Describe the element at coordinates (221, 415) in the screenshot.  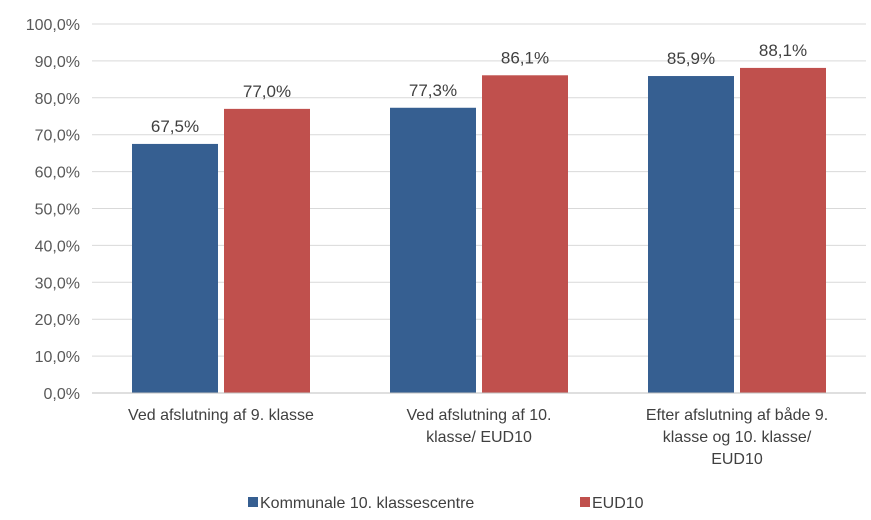
I see `x-category-label: Ved afslutning af 9. klasse` at that location.